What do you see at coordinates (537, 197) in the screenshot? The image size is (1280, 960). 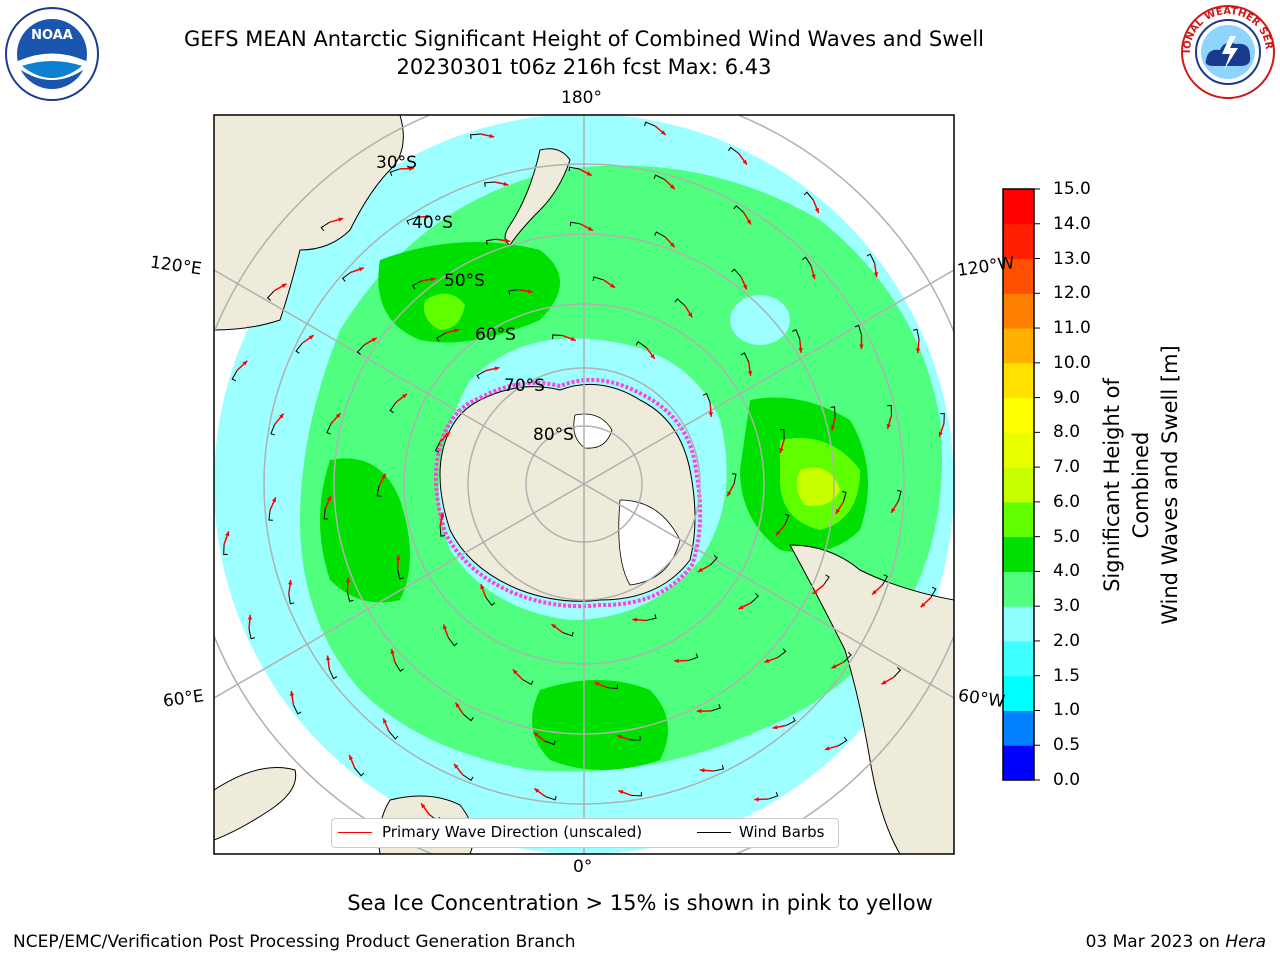 I see `new-zealand-land` at bounding box center [537, 197].